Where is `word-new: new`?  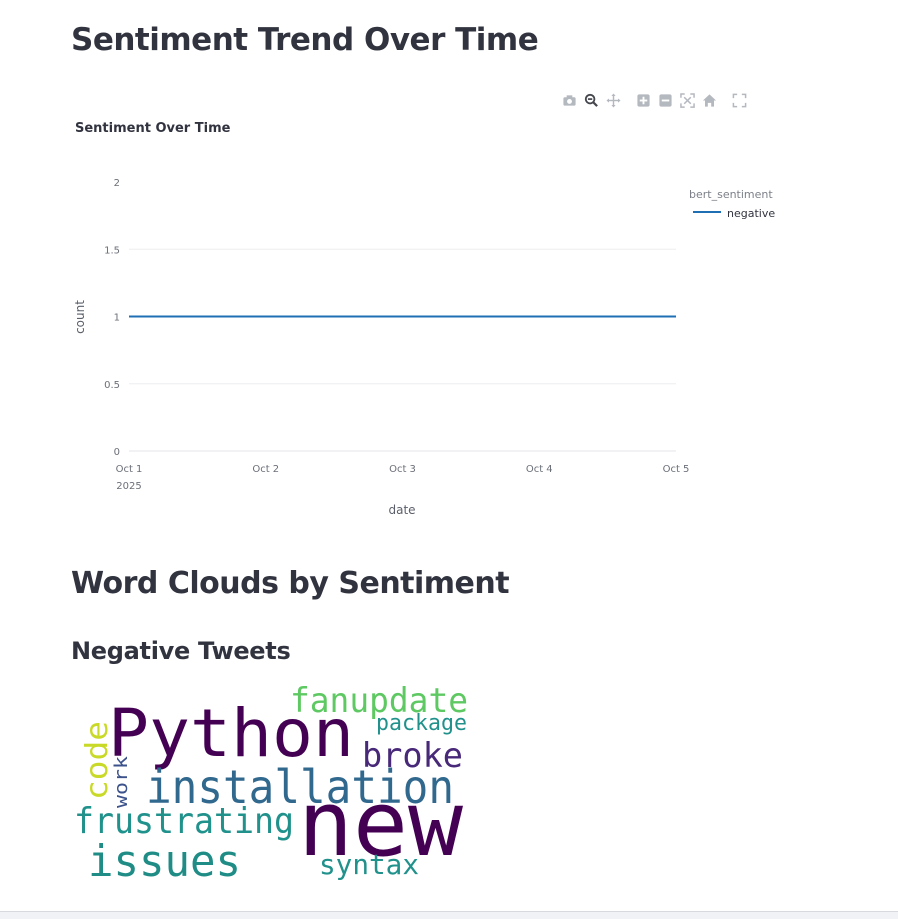 word-new: new is located at coordinates (381, 824).